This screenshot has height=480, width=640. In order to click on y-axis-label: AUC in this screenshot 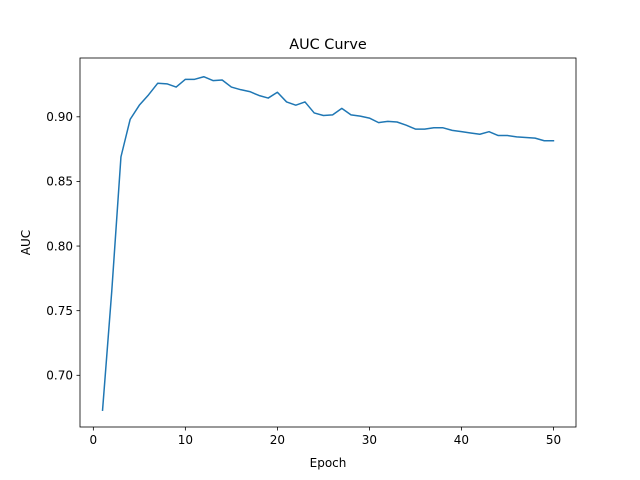, I will do `click(26, 242)`.